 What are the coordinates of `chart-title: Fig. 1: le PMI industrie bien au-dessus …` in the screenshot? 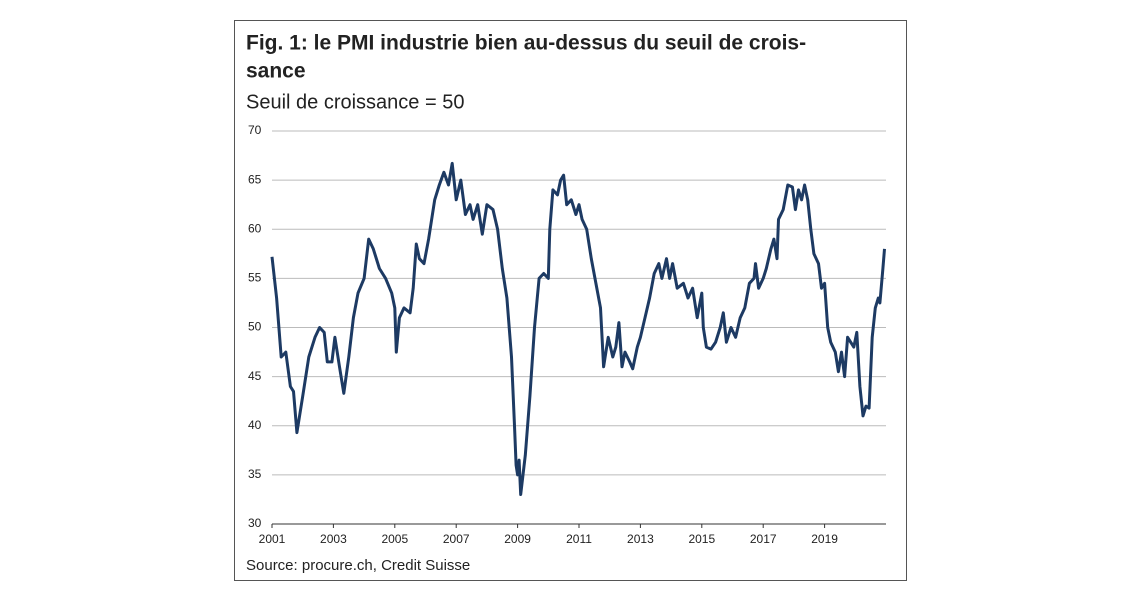 It's located at (526, 43).